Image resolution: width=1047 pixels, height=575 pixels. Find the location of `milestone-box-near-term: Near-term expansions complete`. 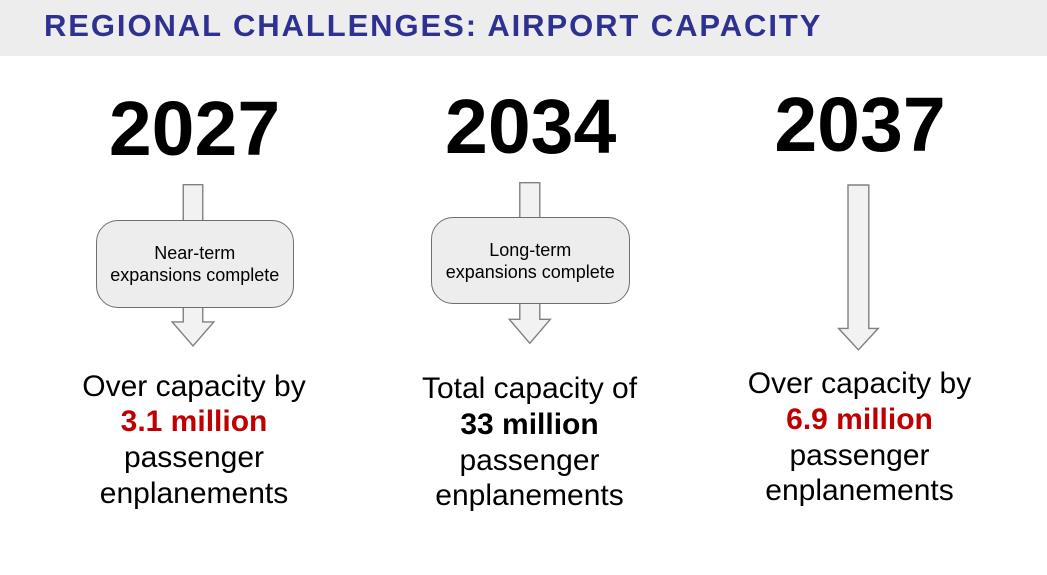

milestone-box-near-term: Near-term expansions complete is located at coordinates (195, 264).